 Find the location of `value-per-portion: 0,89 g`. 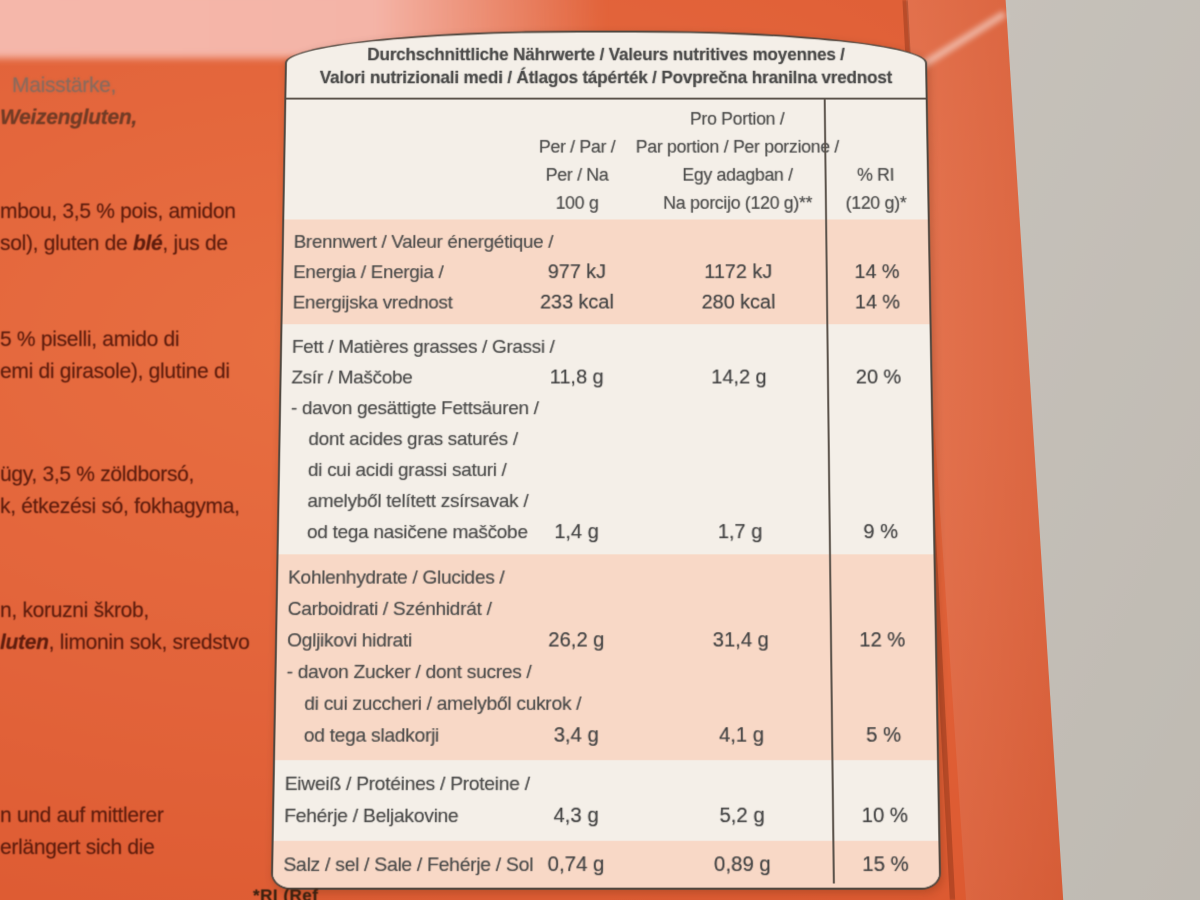

value-per-portion: 0,89 g is located at coordinates (743, 865).